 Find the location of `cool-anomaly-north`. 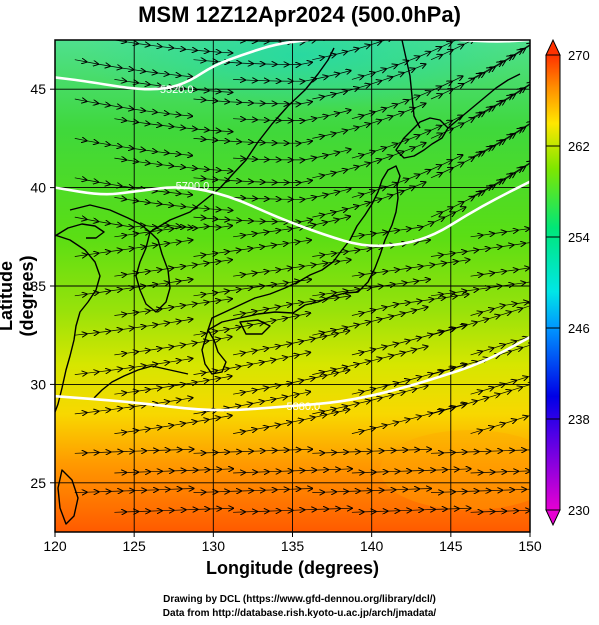

cool-anomaly-north is located at coordinates (300, 75).